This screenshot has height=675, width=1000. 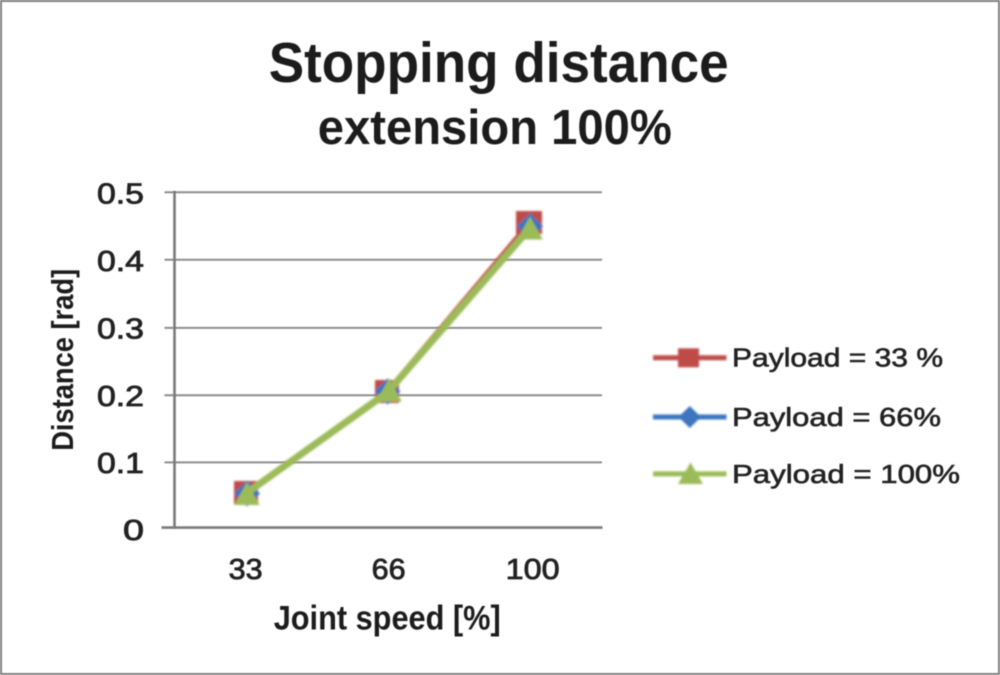 I want to click on svg-text: 66, so click(x=389, y=570).